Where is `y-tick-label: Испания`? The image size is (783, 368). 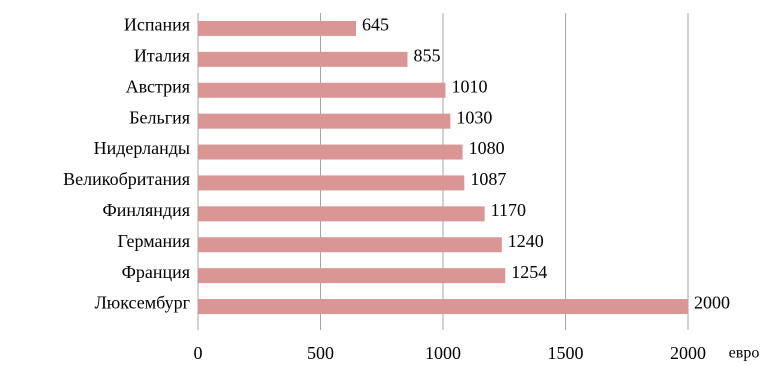
y-tick-label: Испания is located at coordinates (157, 25).